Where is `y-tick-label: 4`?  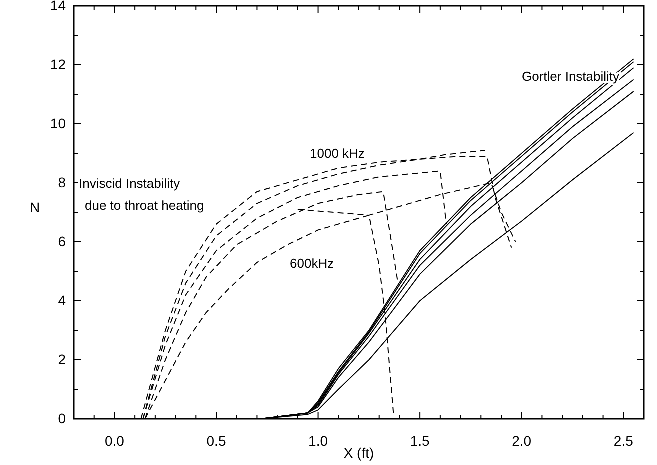
y-tick-label: 4 is located at coordinates (62, 300).